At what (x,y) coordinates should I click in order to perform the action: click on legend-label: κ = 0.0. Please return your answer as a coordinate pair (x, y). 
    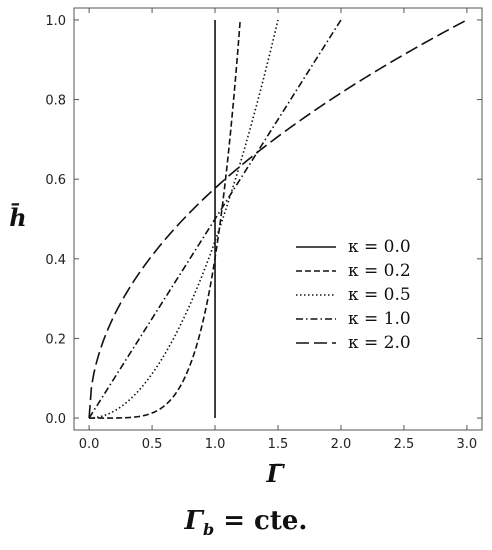
    Looking at the image, I should click on (379, 247).